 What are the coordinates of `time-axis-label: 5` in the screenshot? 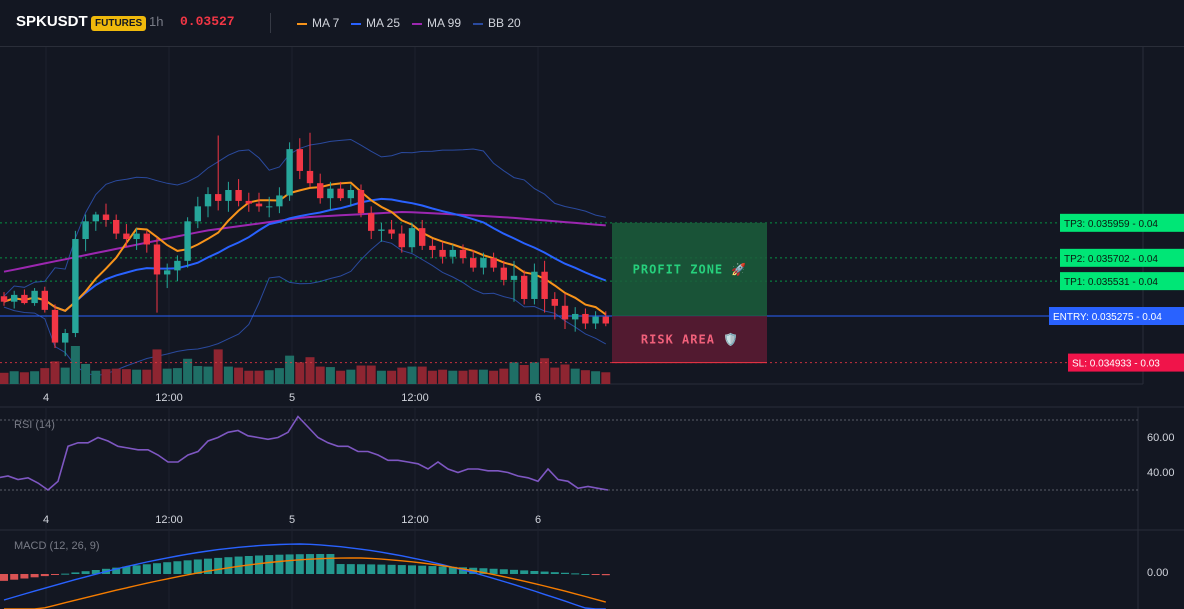 It's located at (292, 398).